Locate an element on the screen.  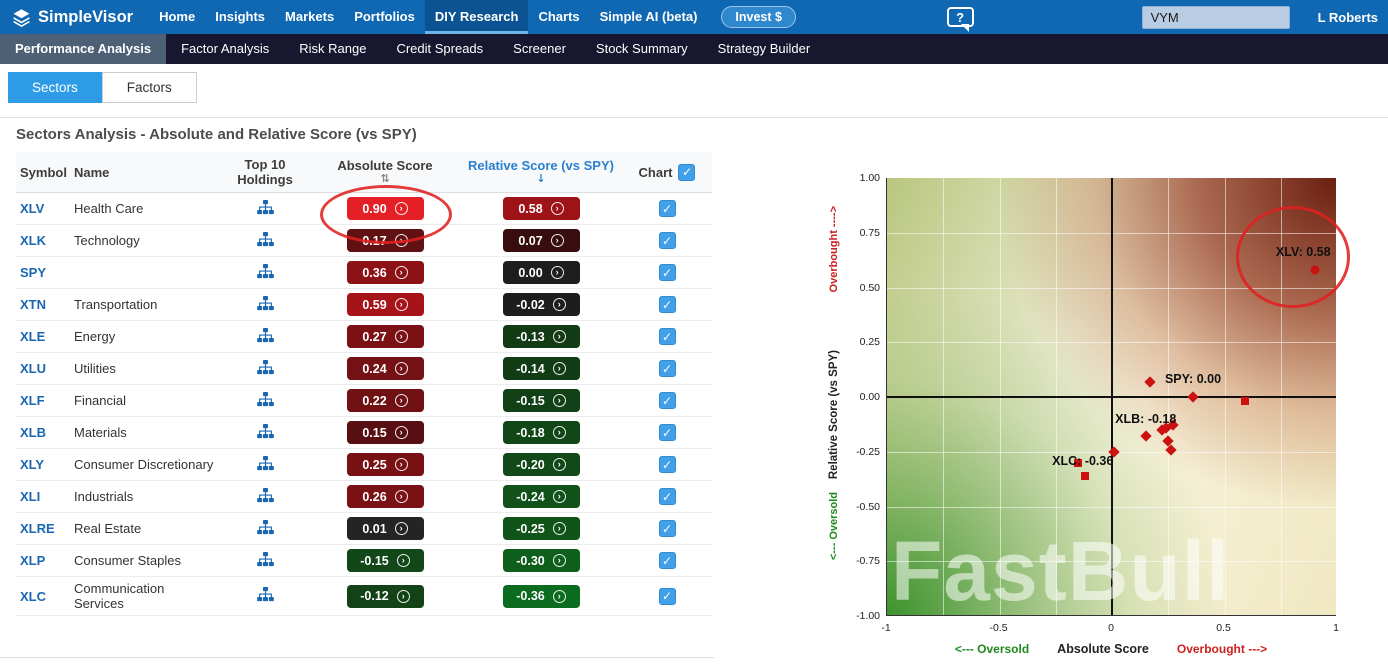
relative-score-badge: 0.00 › is located at coordinates (541, 272).